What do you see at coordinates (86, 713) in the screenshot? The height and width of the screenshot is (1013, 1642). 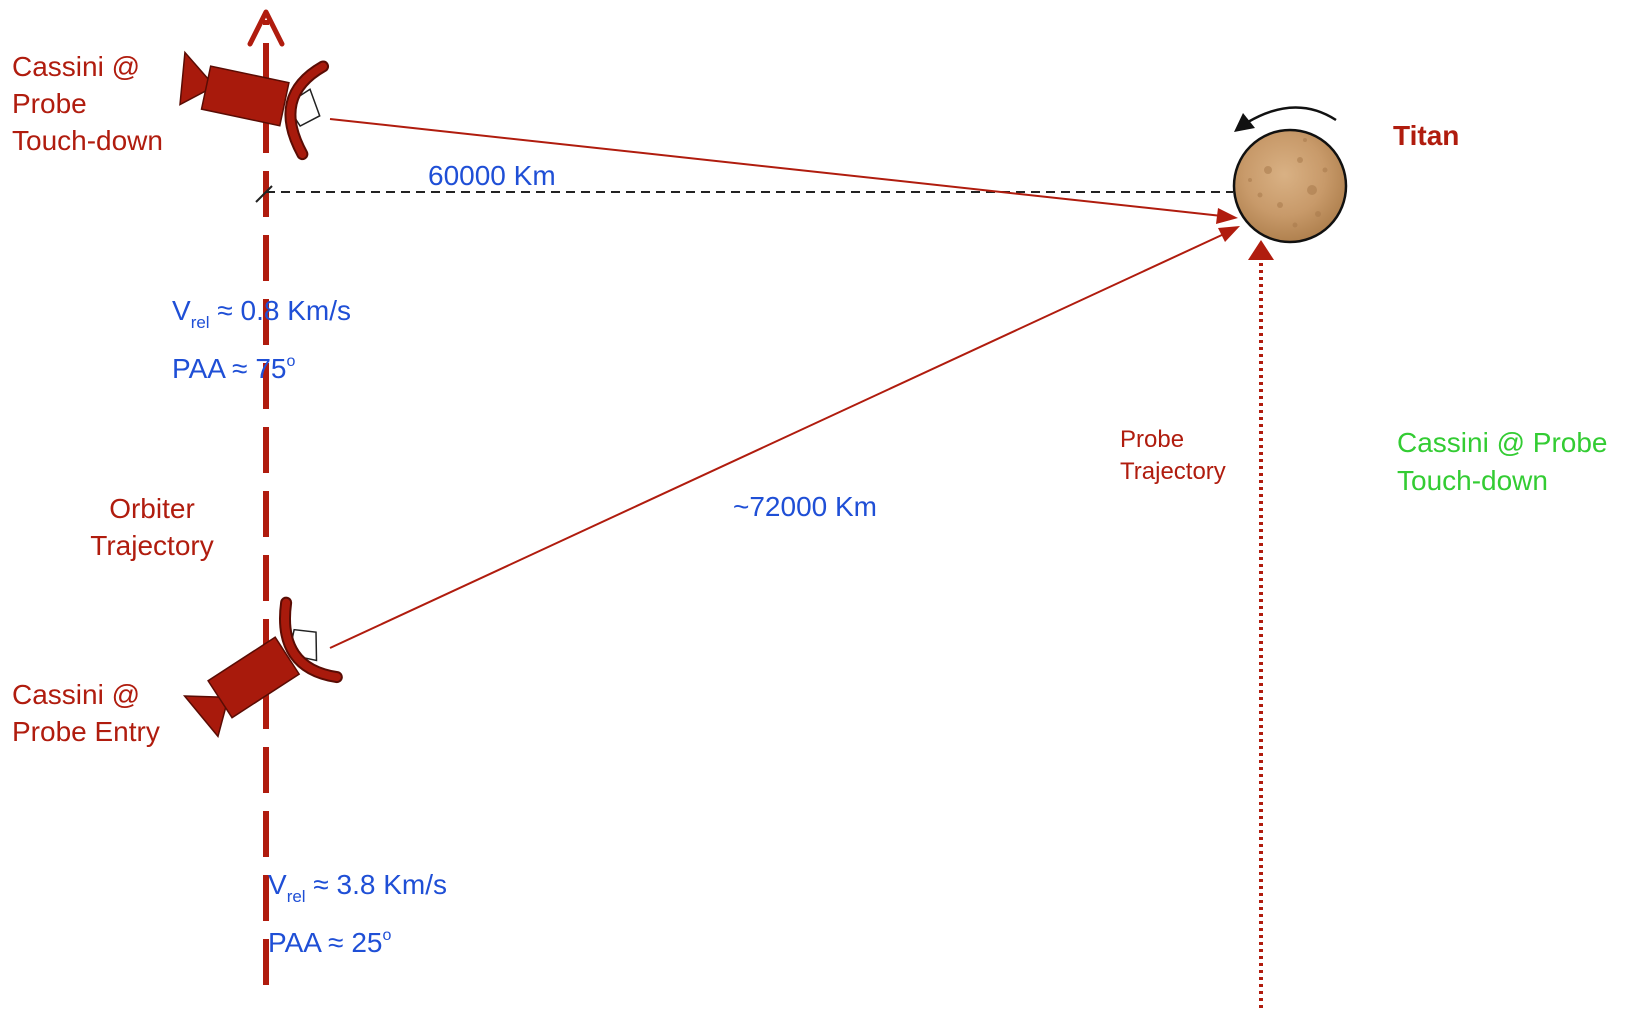 I see `cassini-entry-label: Cassini @ Probe Entry` at bounding box center [86, 713].